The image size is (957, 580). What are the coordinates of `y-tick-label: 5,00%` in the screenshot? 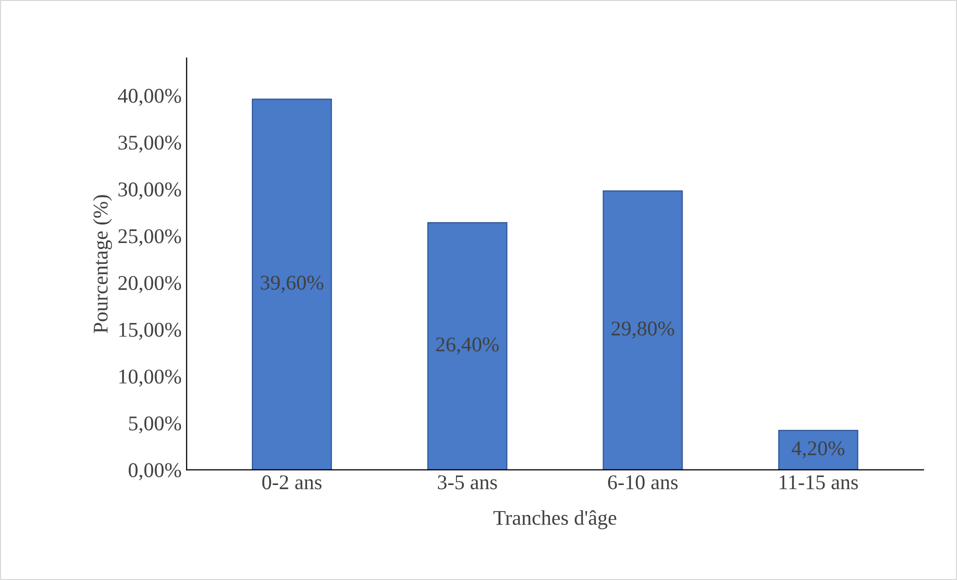 It's located at (155, 425).